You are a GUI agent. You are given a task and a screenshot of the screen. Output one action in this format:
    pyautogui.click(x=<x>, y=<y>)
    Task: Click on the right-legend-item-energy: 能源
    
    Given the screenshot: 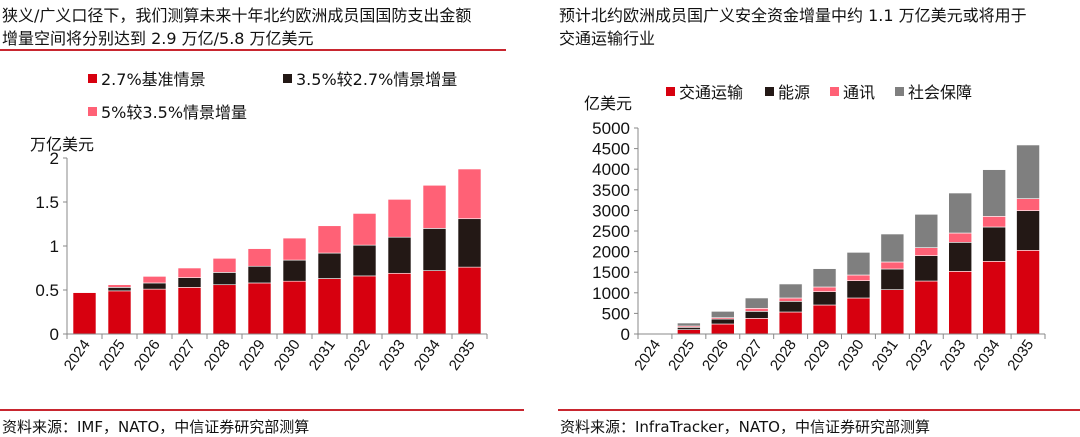 What is the action you would take?
    pyautogui.click(x=787, y=91)
    